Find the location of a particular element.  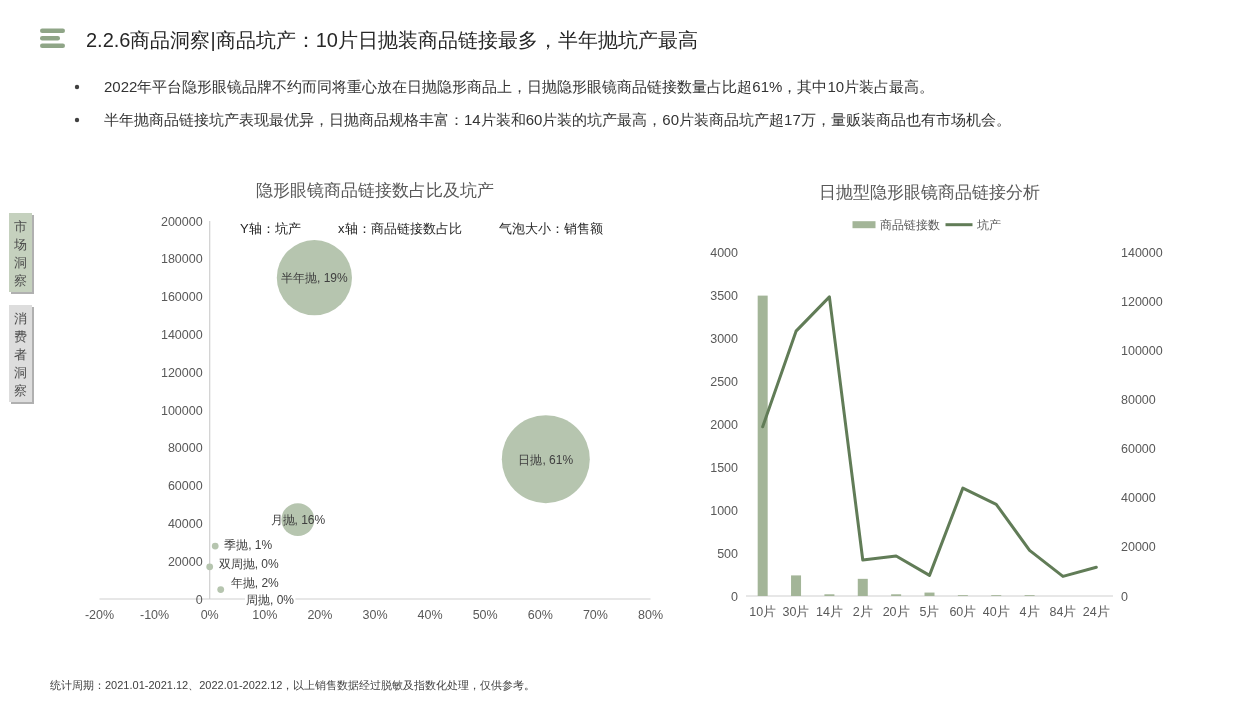

x-tick-label: 24片 is located at coordinates (1096, 612).